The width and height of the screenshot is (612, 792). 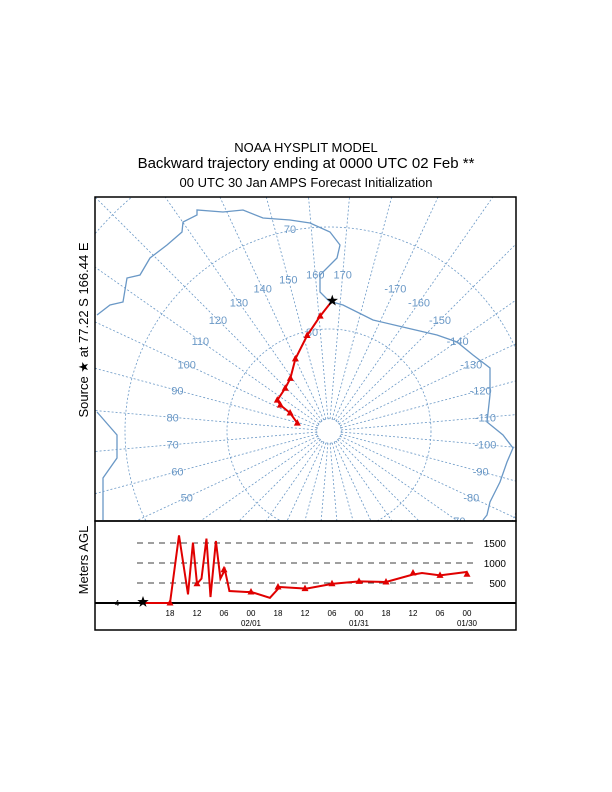 I want to click on height-frame, so click(x=305, y=575).